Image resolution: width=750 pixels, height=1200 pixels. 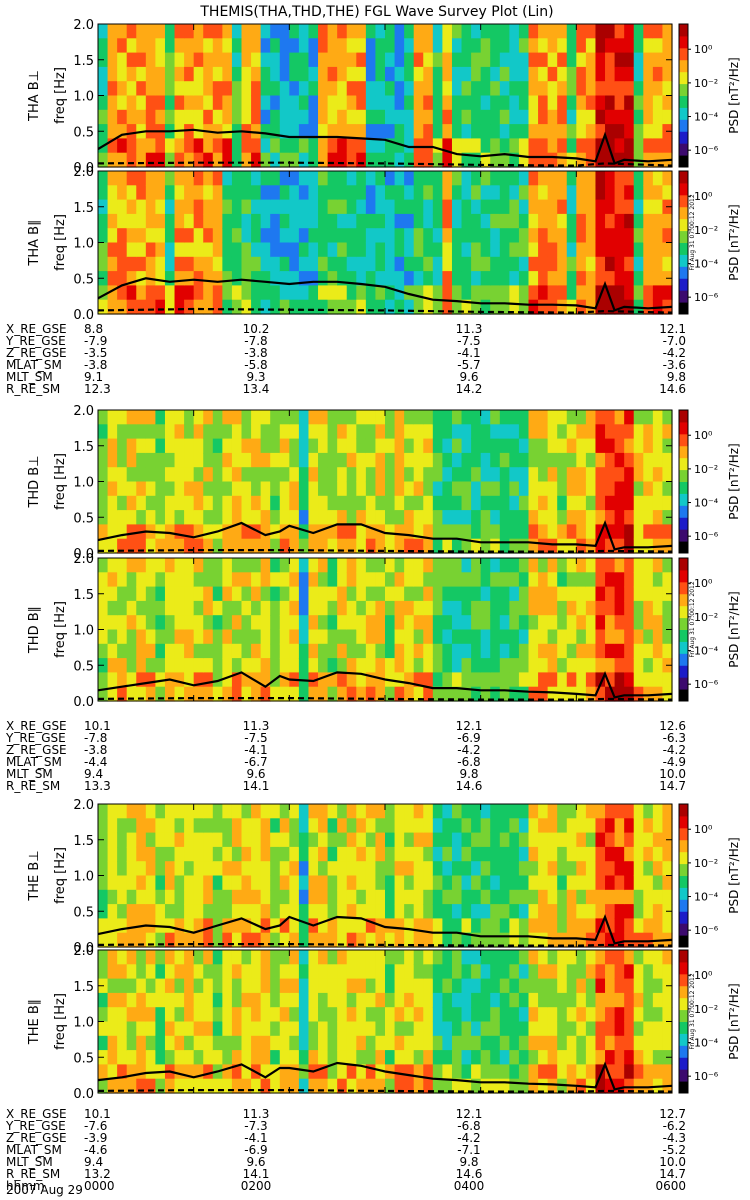 I want to click on orbit-value: 12.6, so click(x=672, y=726).